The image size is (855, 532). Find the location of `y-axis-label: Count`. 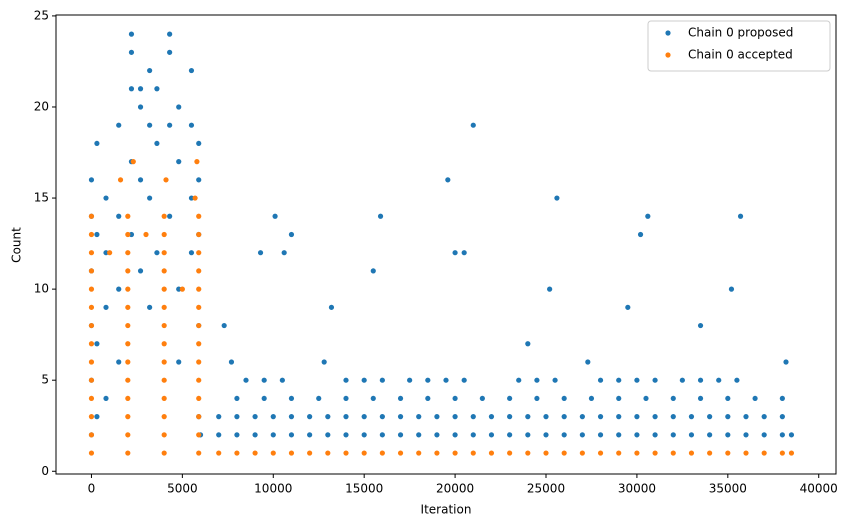

y-axis-label: Count is located at coordinates (17, 245).